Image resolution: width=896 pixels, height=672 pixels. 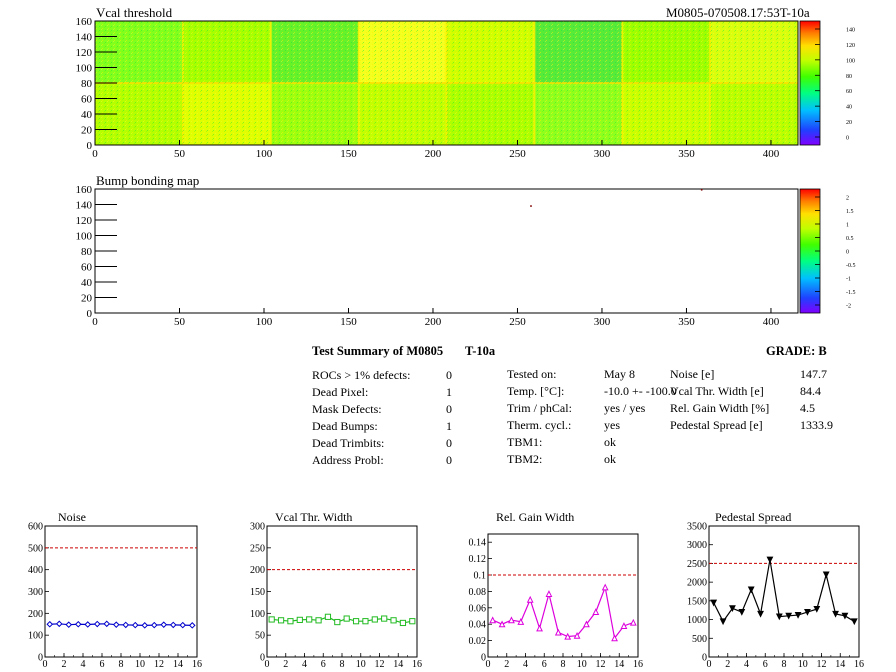 I want to click on map-ytick-label: 20, so click(x=87, y=299).